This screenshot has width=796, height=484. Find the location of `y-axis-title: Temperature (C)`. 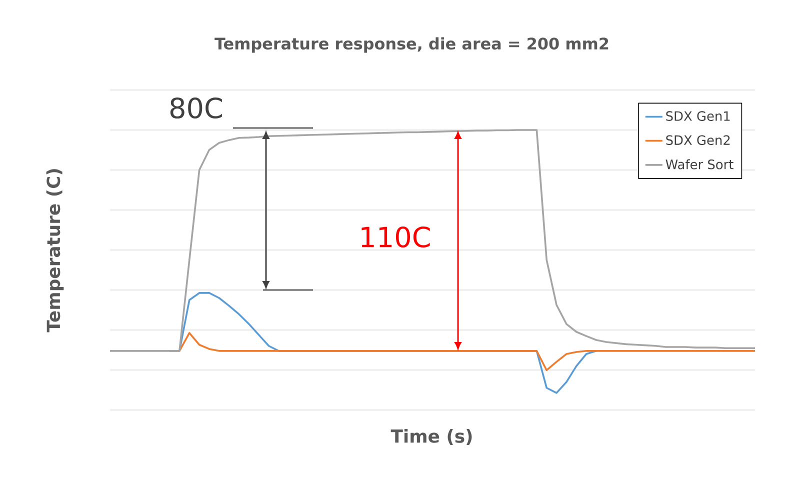

y-axis-title: Temperature (C) is located at coordinates (55, 250).